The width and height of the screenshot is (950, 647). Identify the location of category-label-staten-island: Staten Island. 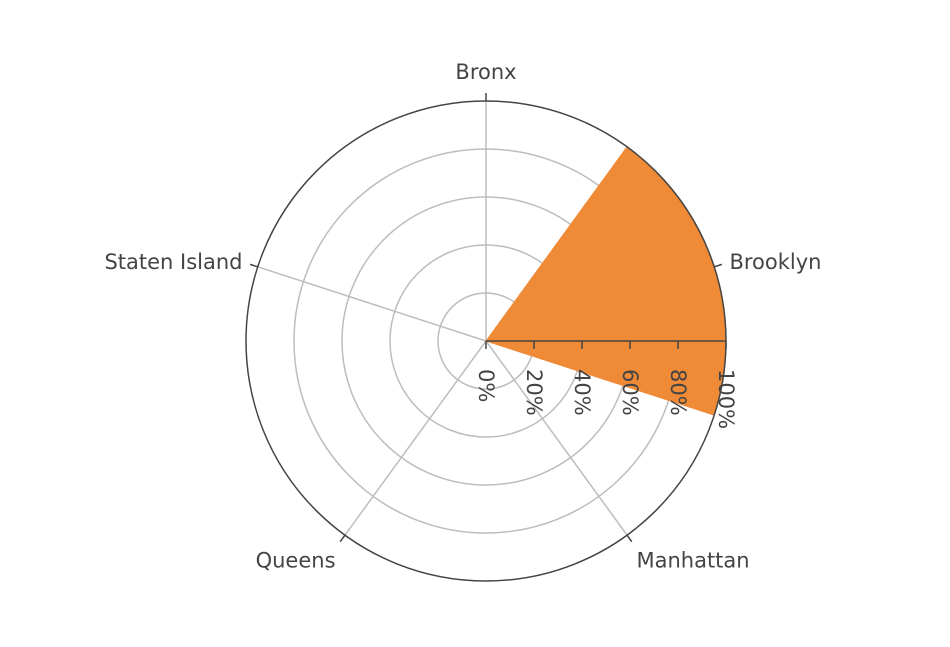
(173, 262).